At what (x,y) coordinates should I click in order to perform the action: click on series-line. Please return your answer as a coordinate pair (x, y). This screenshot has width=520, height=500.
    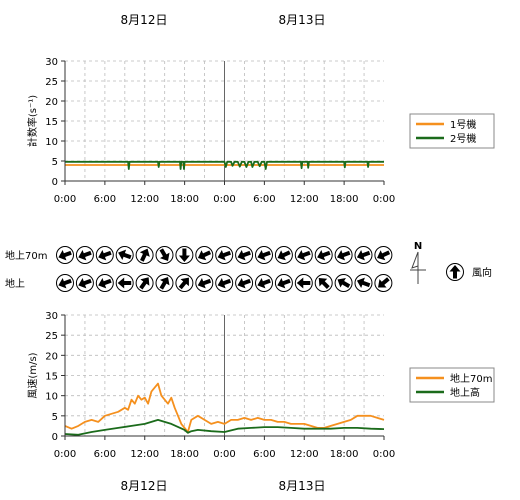
    Looking at the image, I should click on (224, 427).